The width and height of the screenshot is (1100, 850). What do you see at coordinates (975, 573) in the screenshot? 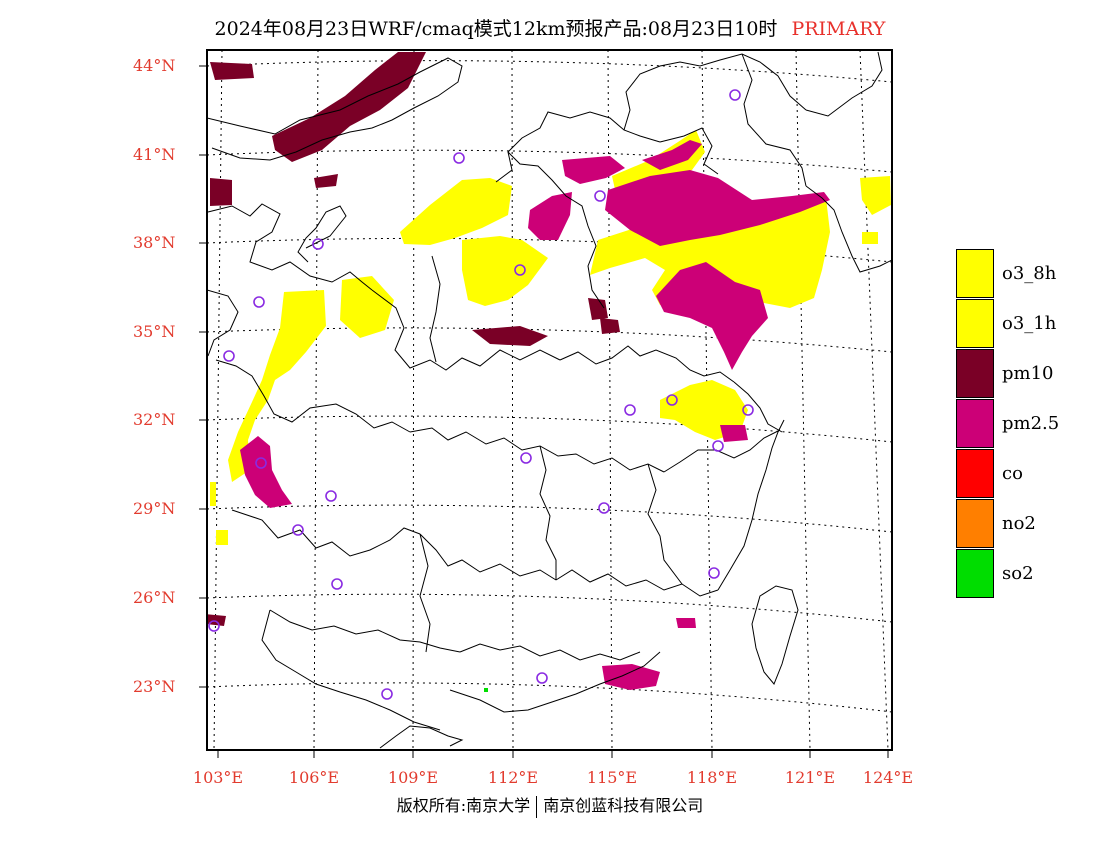
I see `legend-swatch-so2` at bounding box center [975, 573].